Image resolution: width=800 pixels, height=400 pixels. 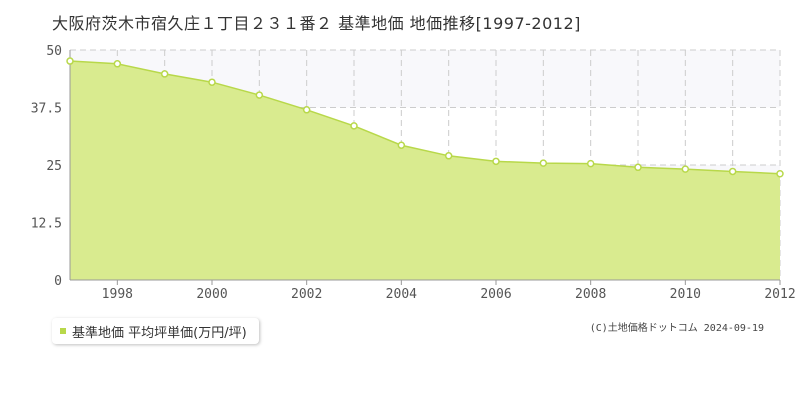 What do you see at coordinates (676, 328) in the screenshot?
I see `copyright-text: (C)土地価格ドットコム 2024-09-19` at bounding box center [676, 328].